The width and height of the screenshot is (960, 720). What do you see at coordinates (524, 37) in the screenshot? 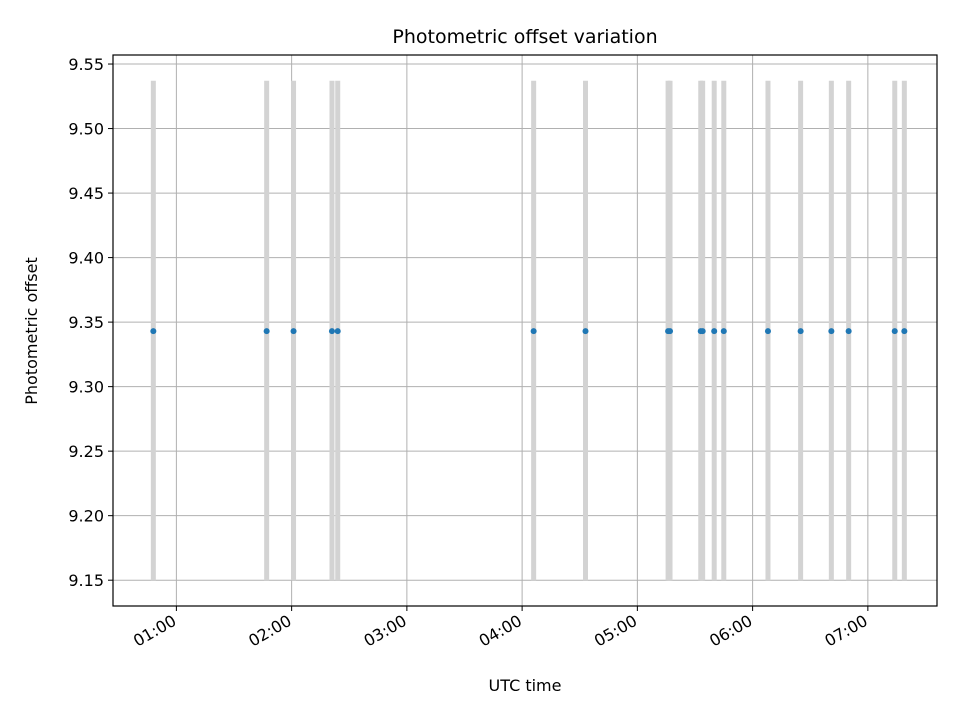
I see `chart-title: Photometric offset variation` at bounding box center [524, 37].